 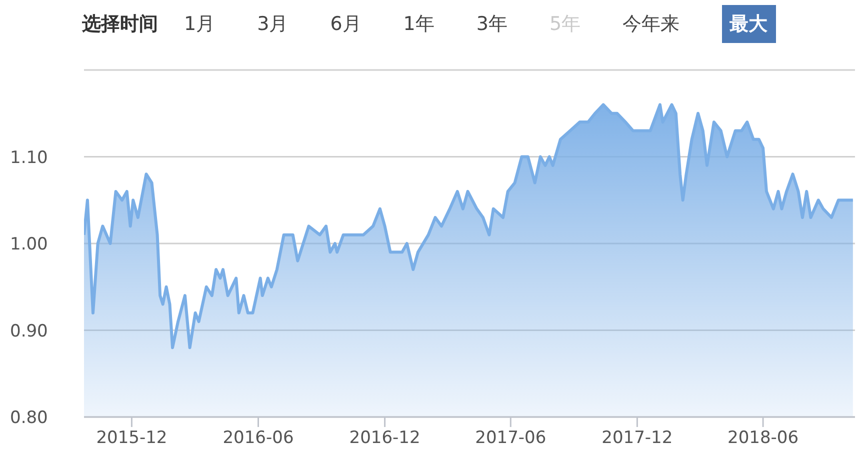 I want to click on x-tick-label: 2015-12, so click(x=132, y=438).